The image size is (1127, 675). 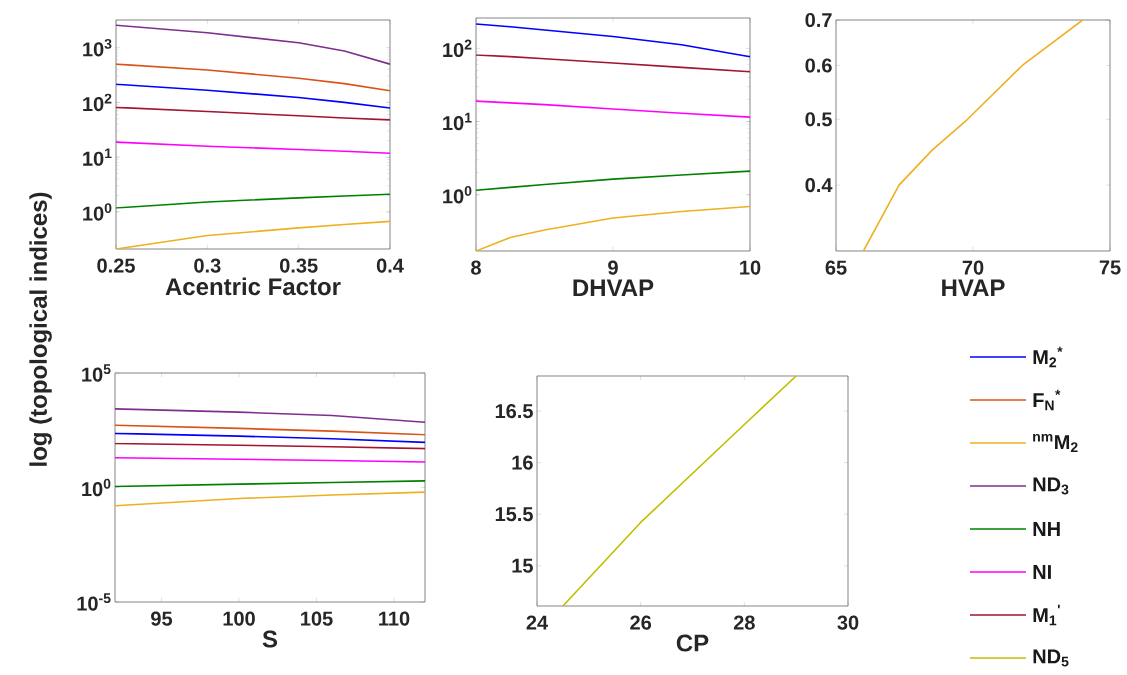 What do you see at coordinates (522, 462) in the screenshot?
I see `y-tick-label: 16` at bounding box center [522, 462].